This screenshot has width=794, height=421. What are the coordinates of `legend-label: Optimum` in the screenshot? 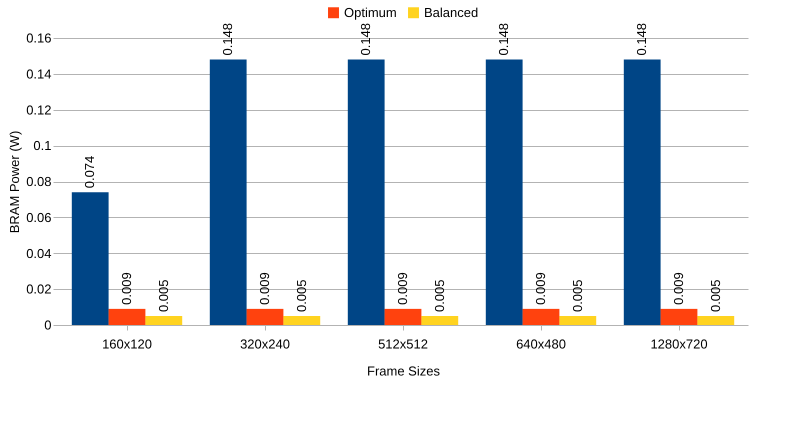 It's located at (370, 12).